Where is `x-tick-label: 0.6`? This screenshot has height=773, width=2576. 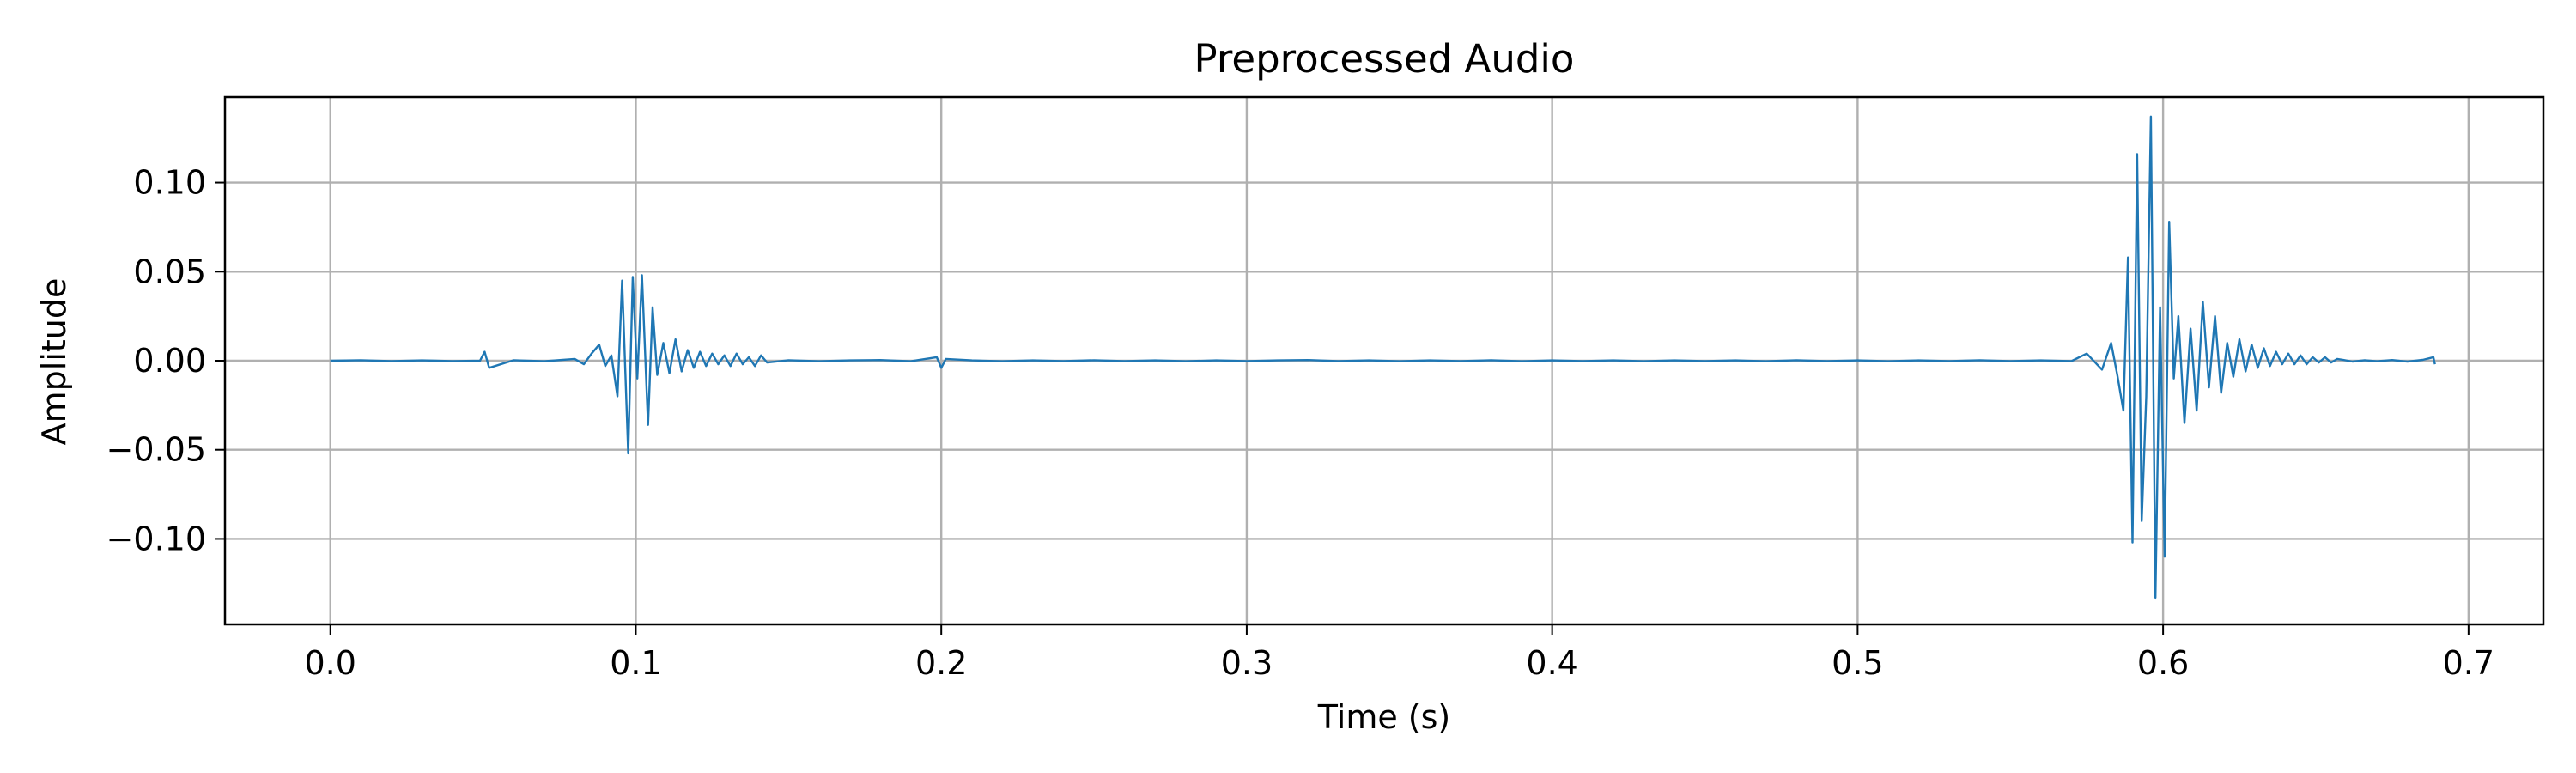
x-tick-label: 0.6 is located at coordinates (2163, 663).